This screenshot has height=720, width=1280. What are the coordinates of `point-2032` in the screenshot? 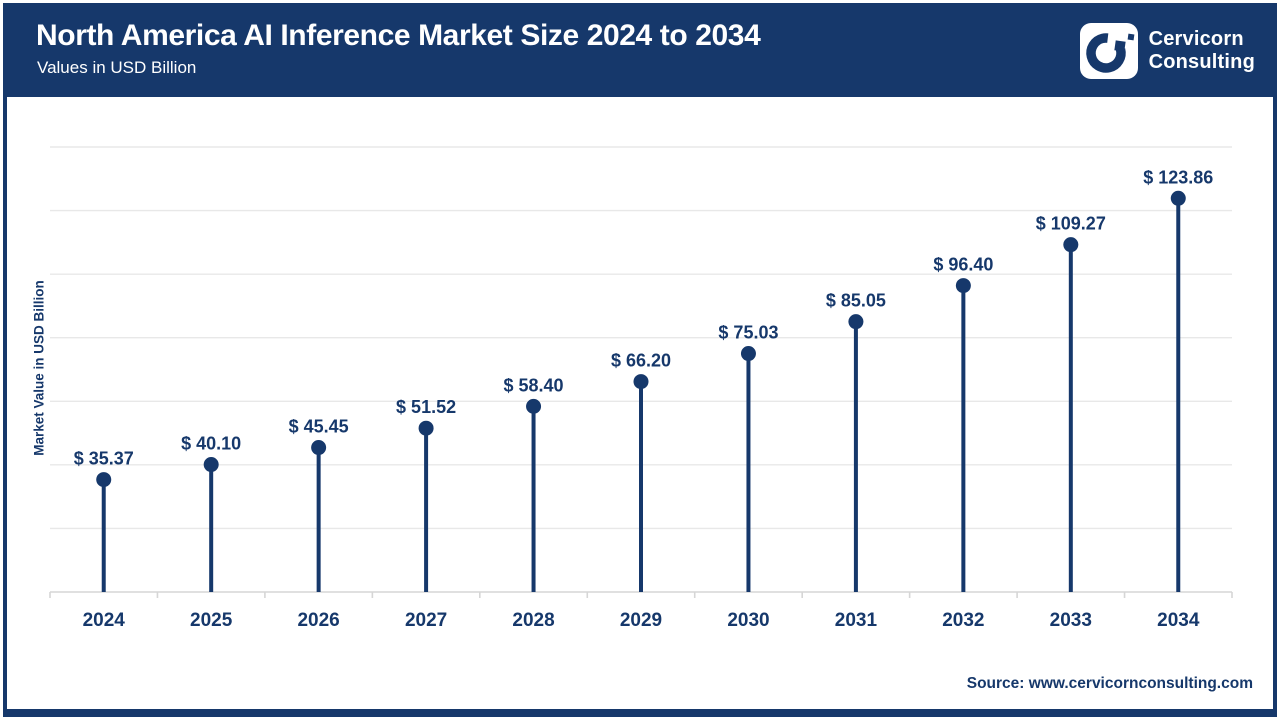 It's located at (963, 286).